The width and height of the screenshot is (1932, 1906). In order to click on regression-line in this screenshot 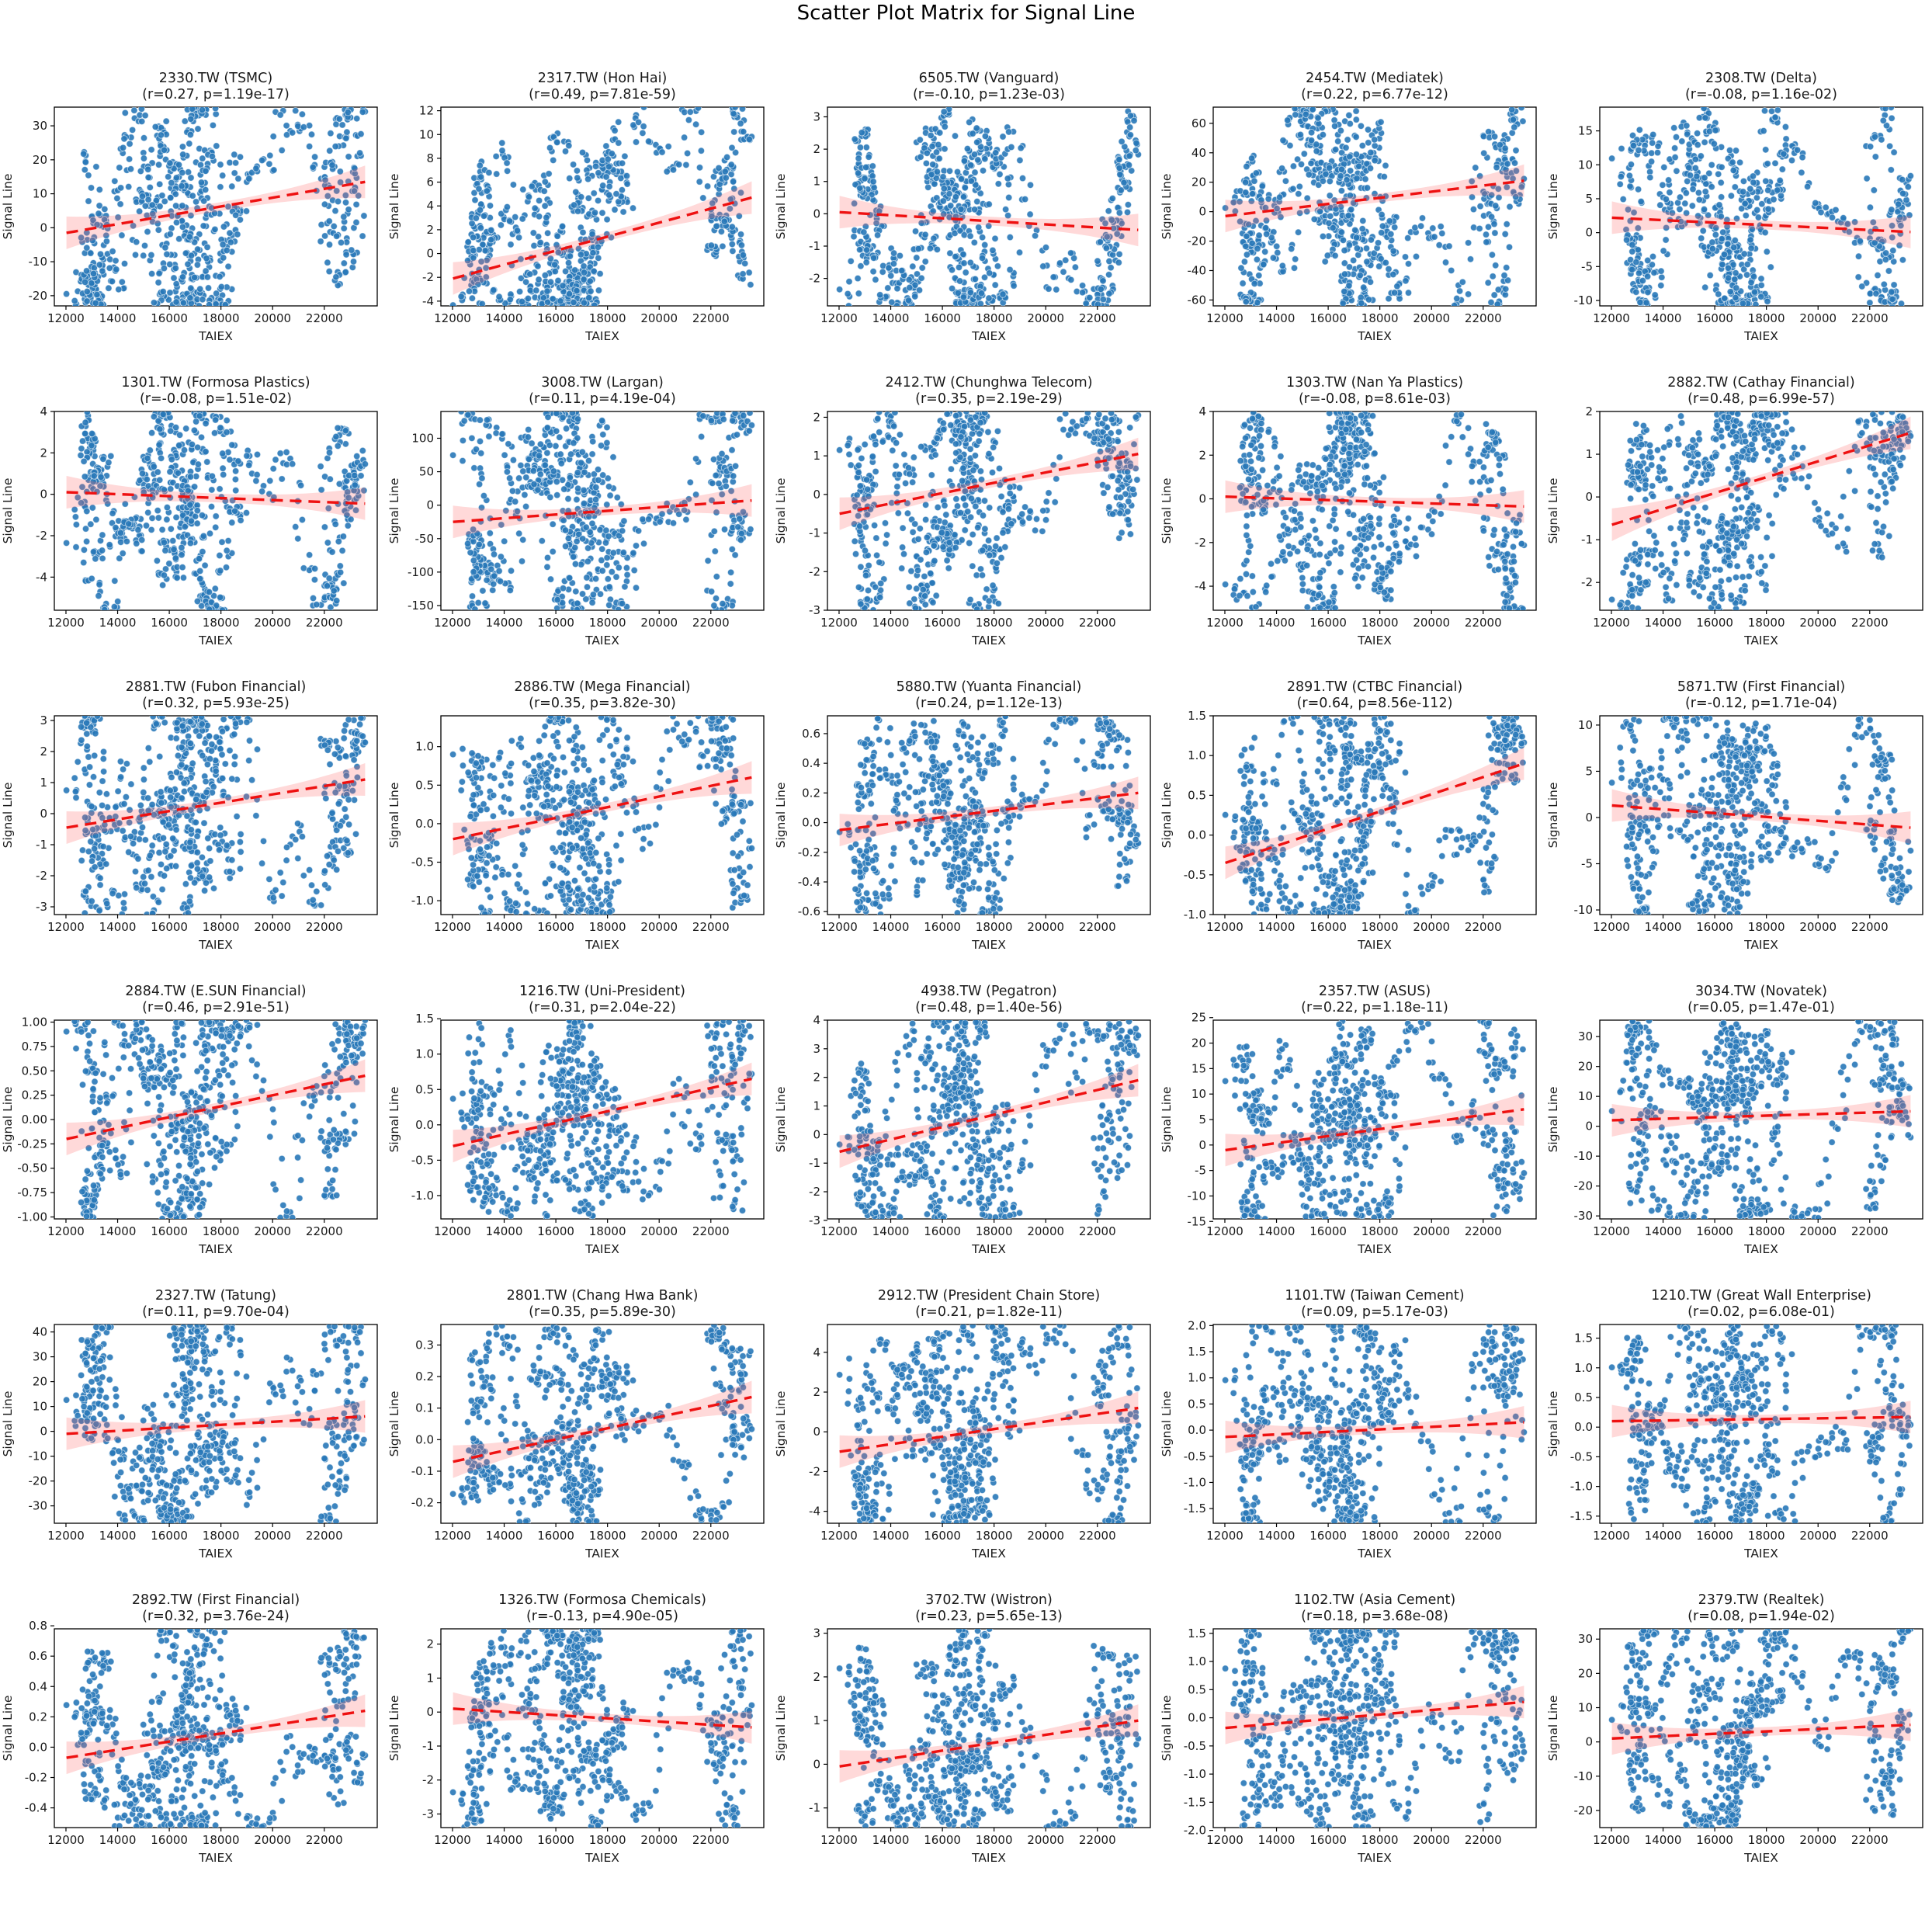, I will do `click(602, 238)`.